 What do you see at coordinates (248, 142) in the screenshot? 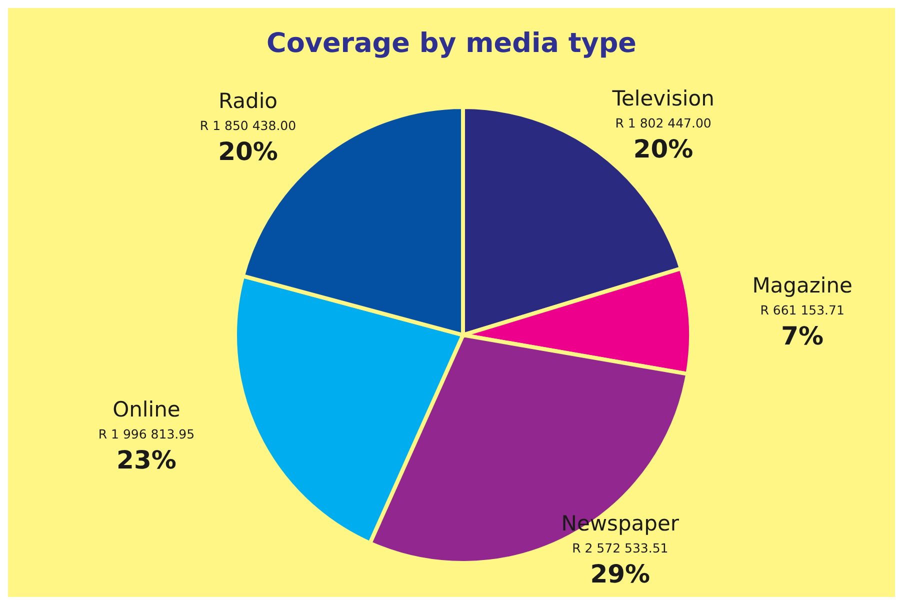
I see `data-label: R 1 850 438.00 20%` at bounding box center [248, 142].